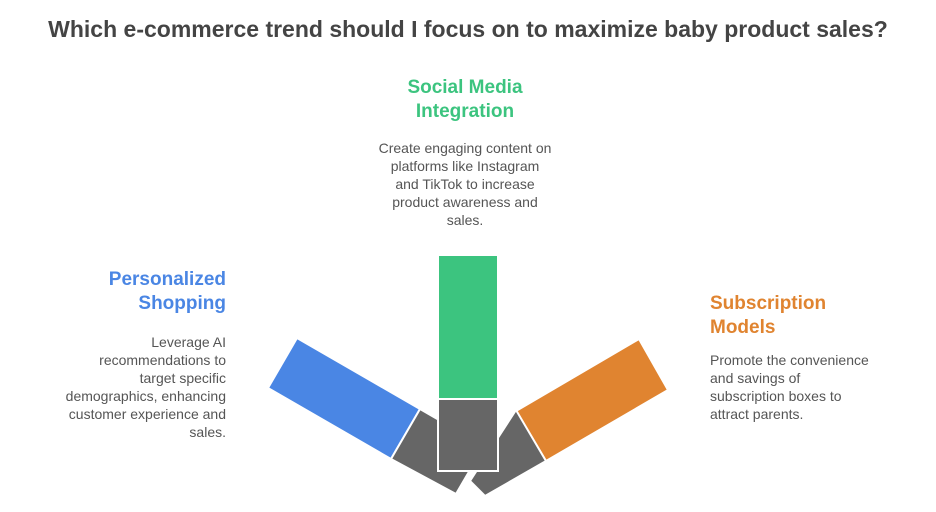 This screenshot has height=512, width=936. What do you see at coordinates (508, 453) in the screenshot?
I see `subscription-blade-handle` at bounding box center [508, 453].